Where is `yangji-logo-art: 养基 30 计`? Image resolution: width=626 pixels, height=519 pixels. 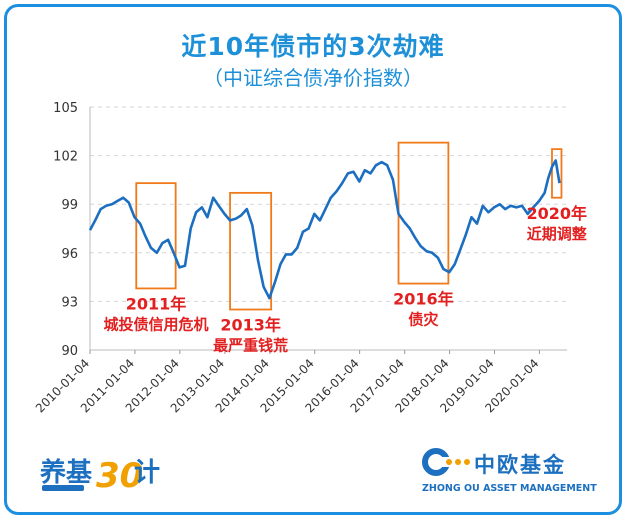 yangji-logo-art: 养基 30 计 is located at coordinates (99, 476).